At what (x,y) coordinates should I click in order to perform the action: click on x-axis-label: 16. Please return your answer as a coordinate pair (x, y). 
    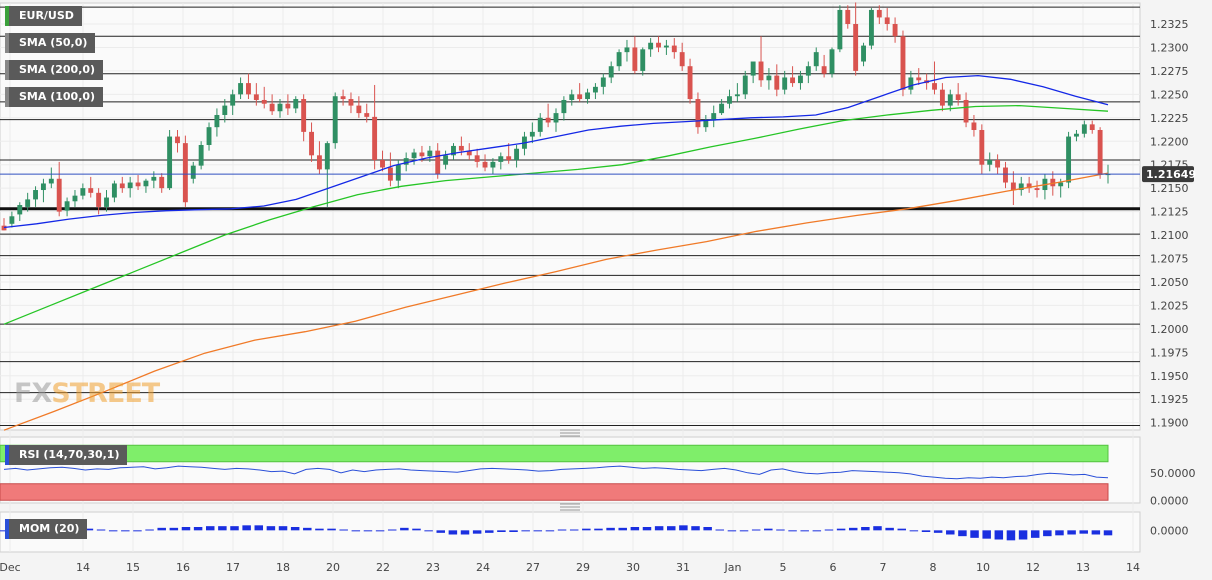
    Looking at the image, I should click on (183, 567).